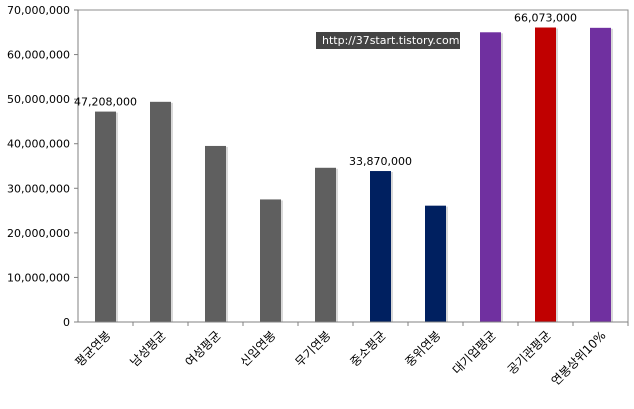 The image size is (634, 409). I want to click on y-tick-label: 40,000,000, so click(38, 144).